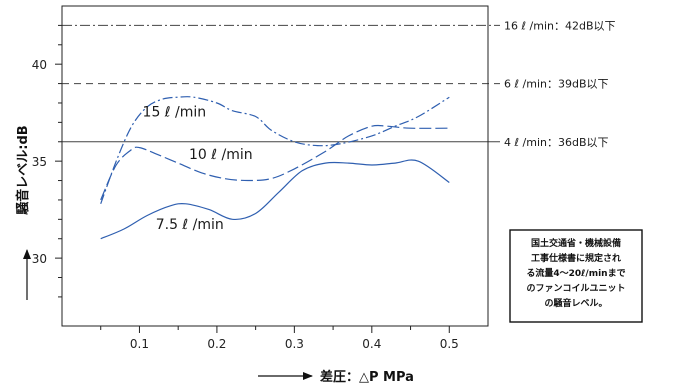 The image size is (673, 385). Describe the element at coordinates (23, 170) in the screenshot. I see `y-axis-title: 騒音レベル:dB` at that location.